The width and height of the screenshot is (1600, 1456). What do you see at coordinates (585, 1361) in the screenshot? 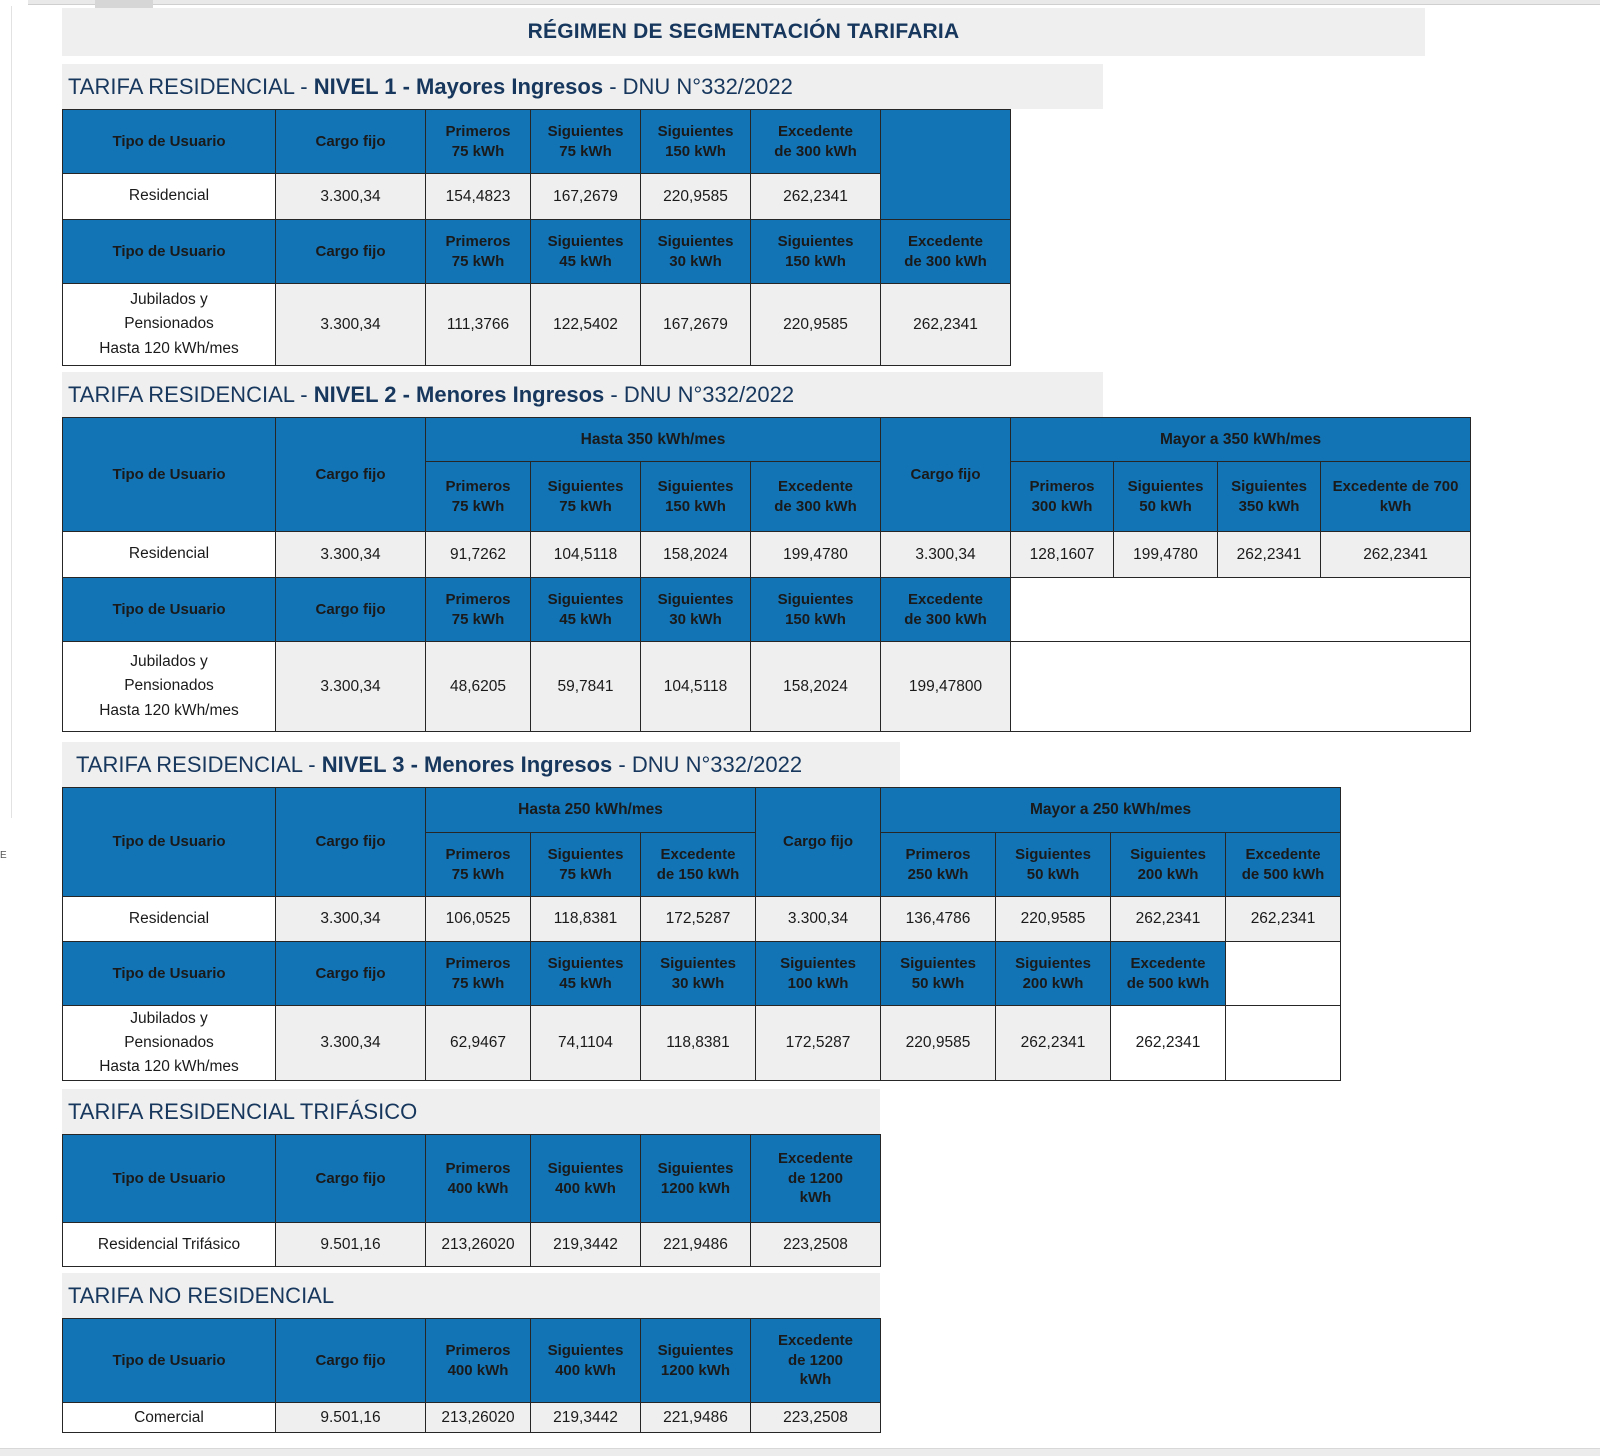
I see `column-header-cell: Siguientes 400 kWh` at bounding box center [585, 1361].